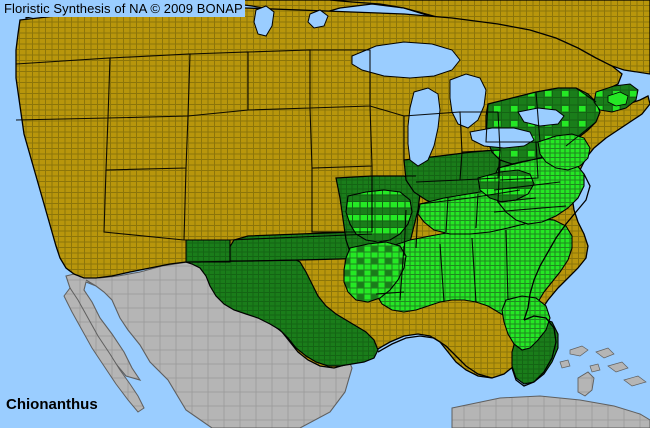 The width and height of the screenshot is (650, 428). Describe the element at coordinates (52, 404) in the screenshot. I see `taxon-name-label: Chionanthus` at that location.